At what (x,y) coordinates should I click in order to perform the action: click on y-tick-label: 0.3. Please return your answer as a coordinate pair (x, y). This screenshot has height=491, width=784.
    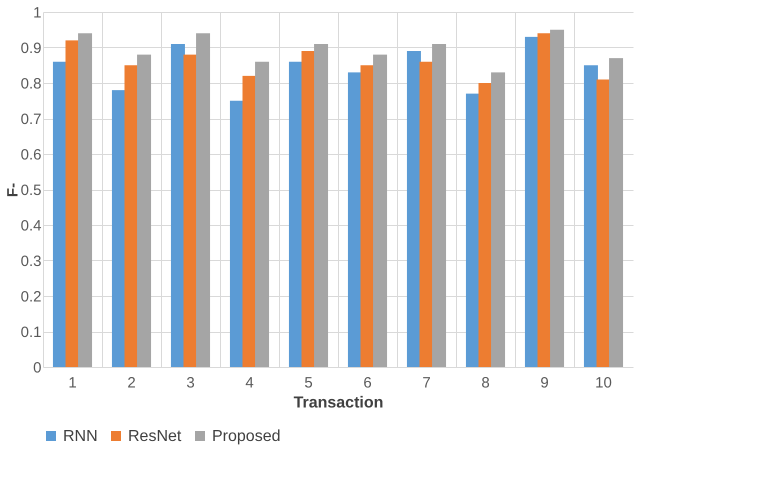
    Looking at the image, I should click on (31, 261).